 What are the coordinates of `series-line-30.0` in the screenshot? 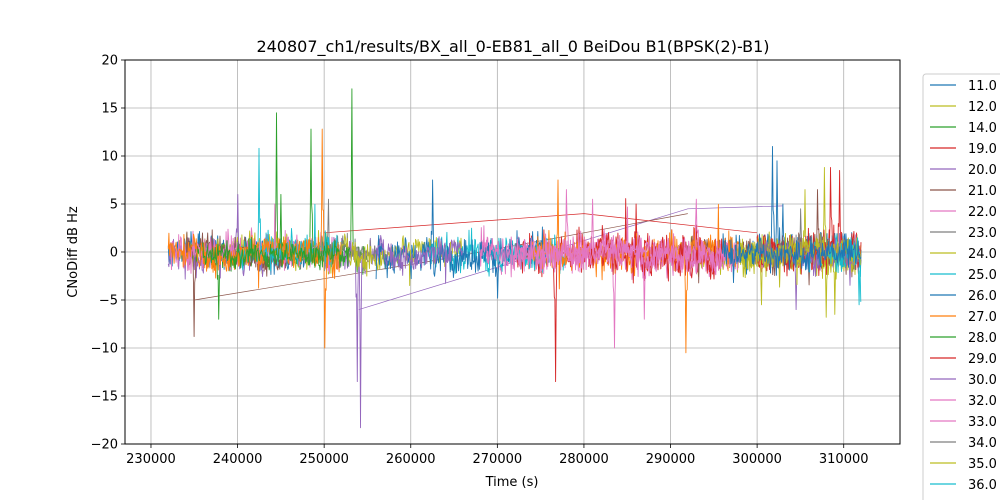 It's located at (419, 259).